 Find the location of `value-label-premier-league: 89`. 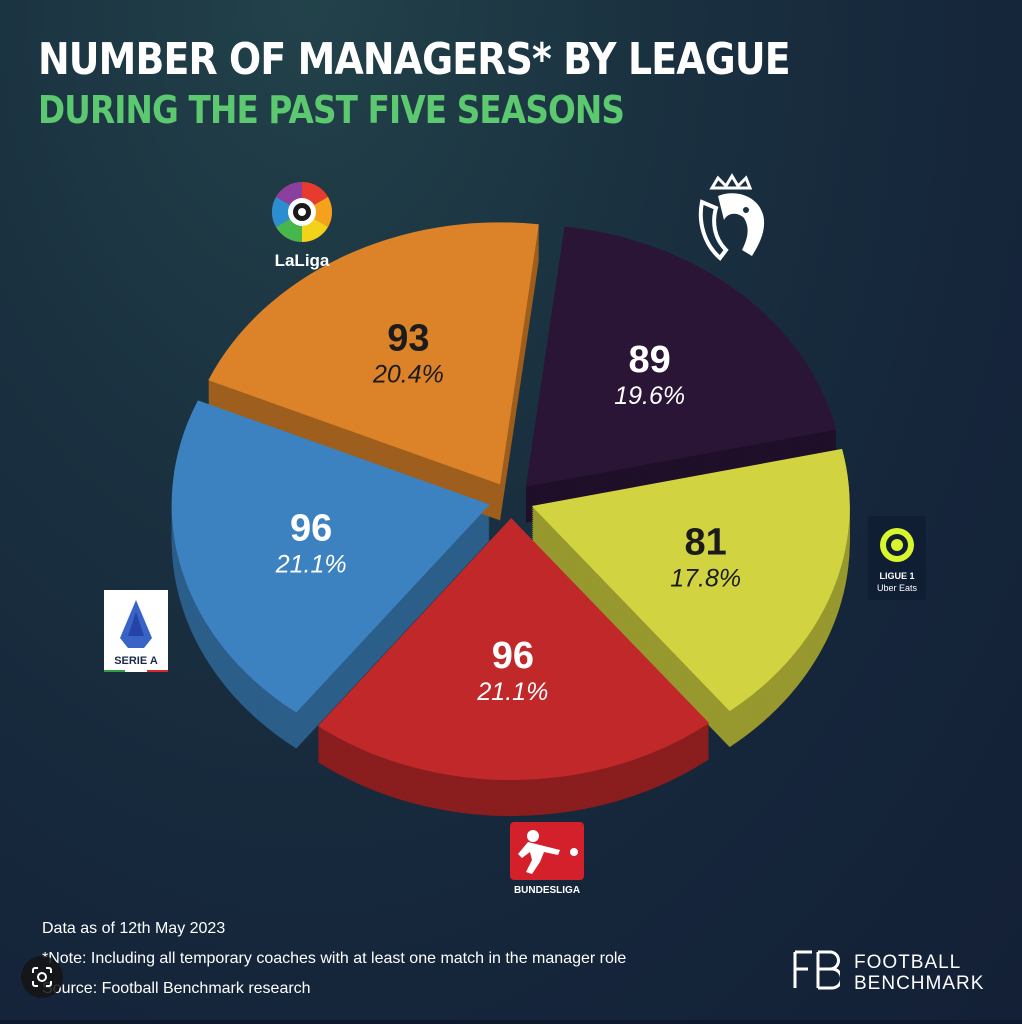

value-label-premier-league: 89 is located at coordinates (650, 360).